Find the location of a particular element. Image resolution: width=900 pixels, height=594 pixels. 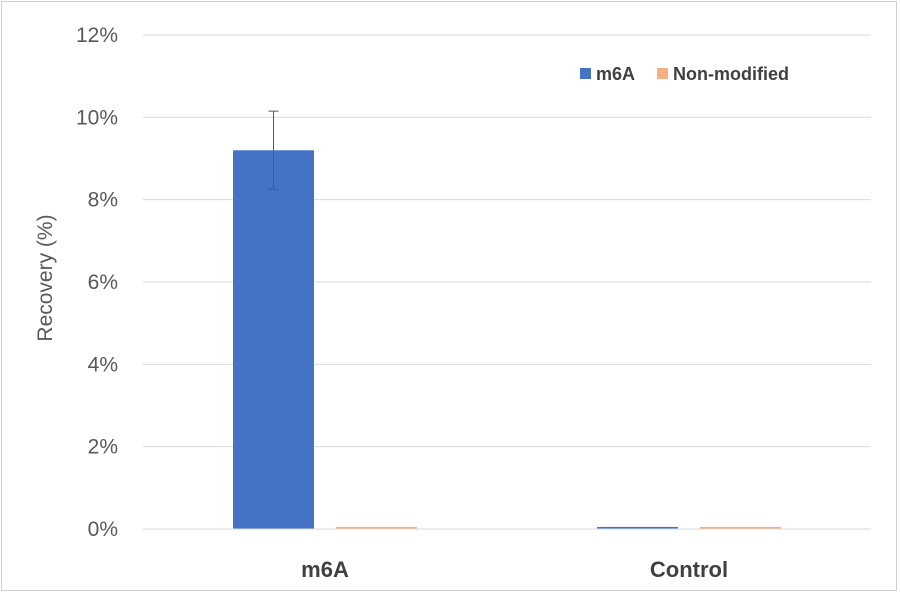

y-tick-label: 6% is located at coordinates (103, 282).